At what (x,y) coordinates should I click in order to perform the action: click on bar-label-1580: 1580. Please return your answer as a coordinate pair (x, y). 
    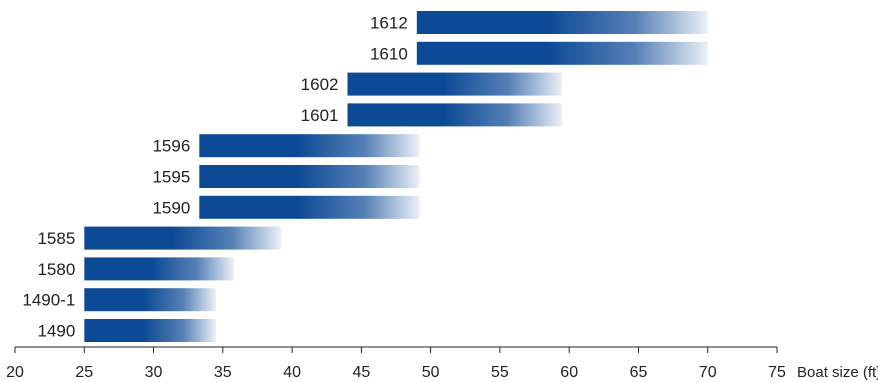
    Looking at the image, I should click on (56, 269).